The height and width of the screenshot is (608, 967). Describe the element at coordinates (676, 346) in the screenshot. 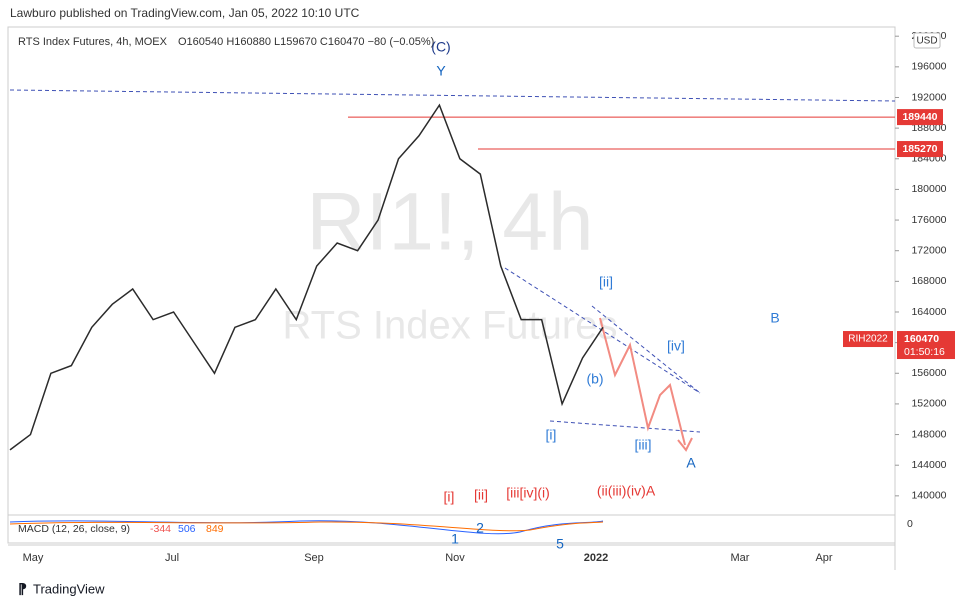

I see `wave-label: [iv]` at that location.